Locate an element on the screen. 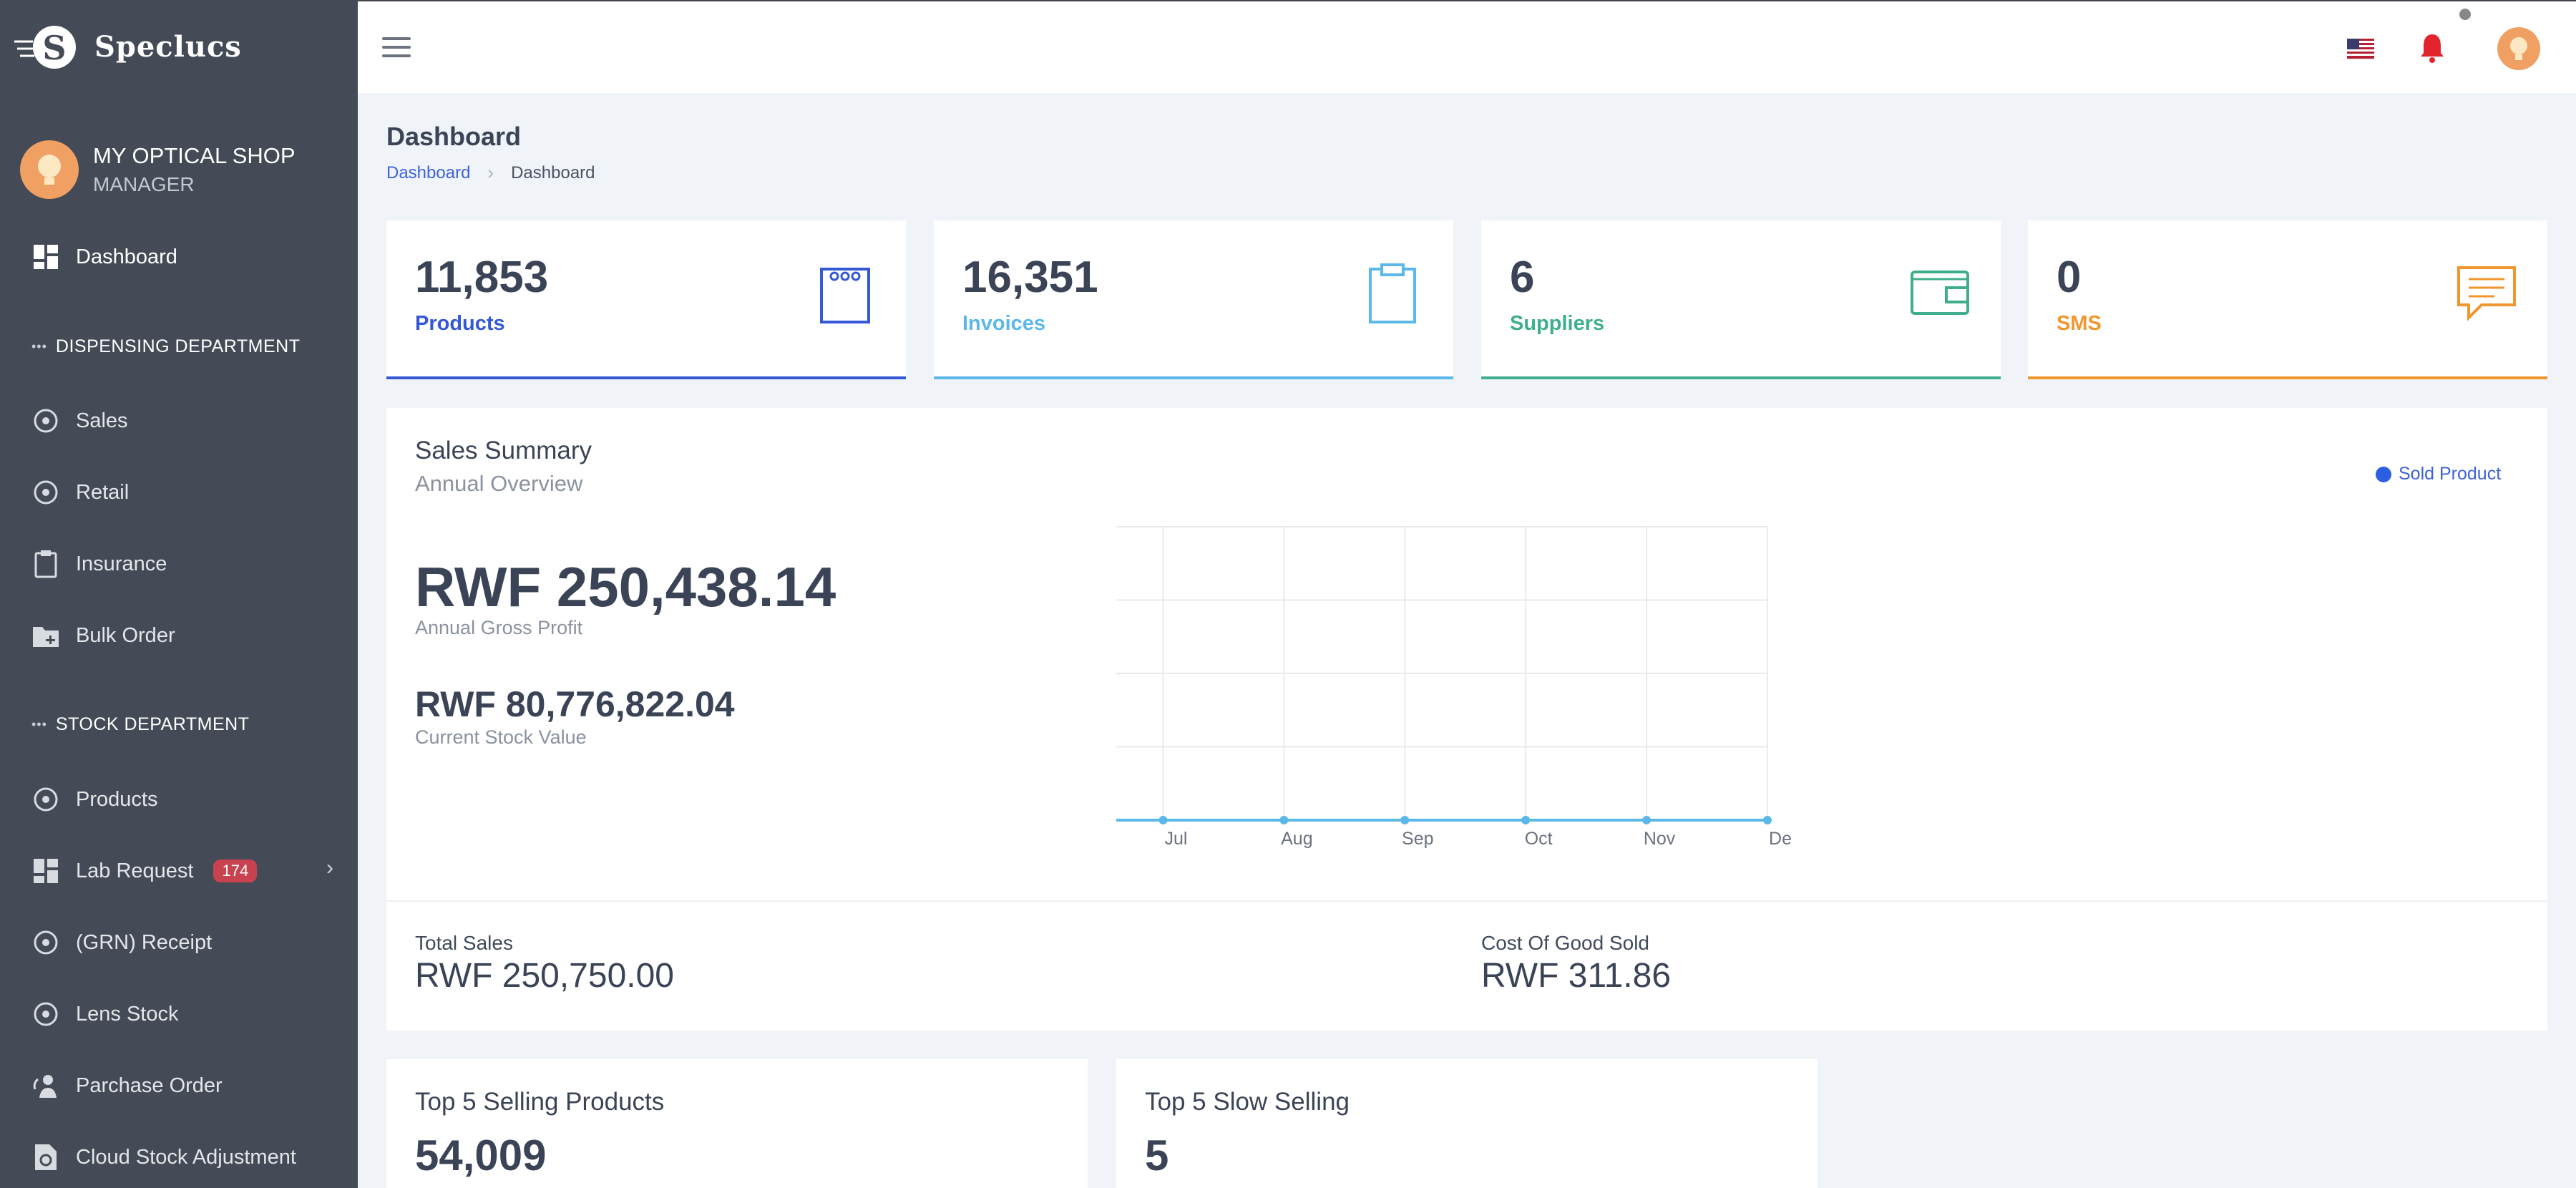 Image resolution: width=2576 pixels, height=1188 pixels. stat-value: 0 is located at coordinates (2069, 277).